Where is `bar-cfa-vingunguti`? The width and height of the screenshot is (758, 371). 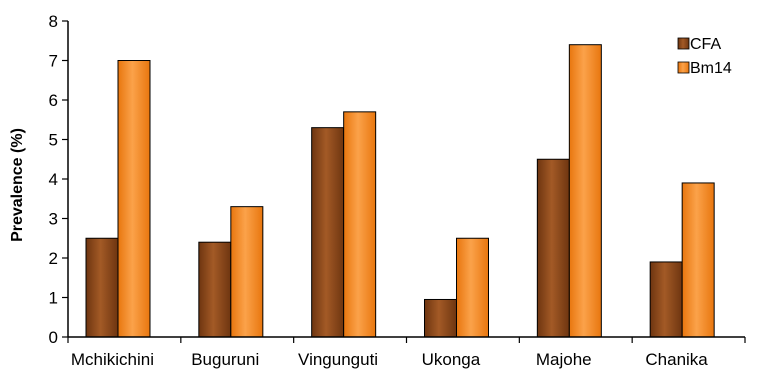 bar-cfa-vingunguti is located at coordinates (328, 232).